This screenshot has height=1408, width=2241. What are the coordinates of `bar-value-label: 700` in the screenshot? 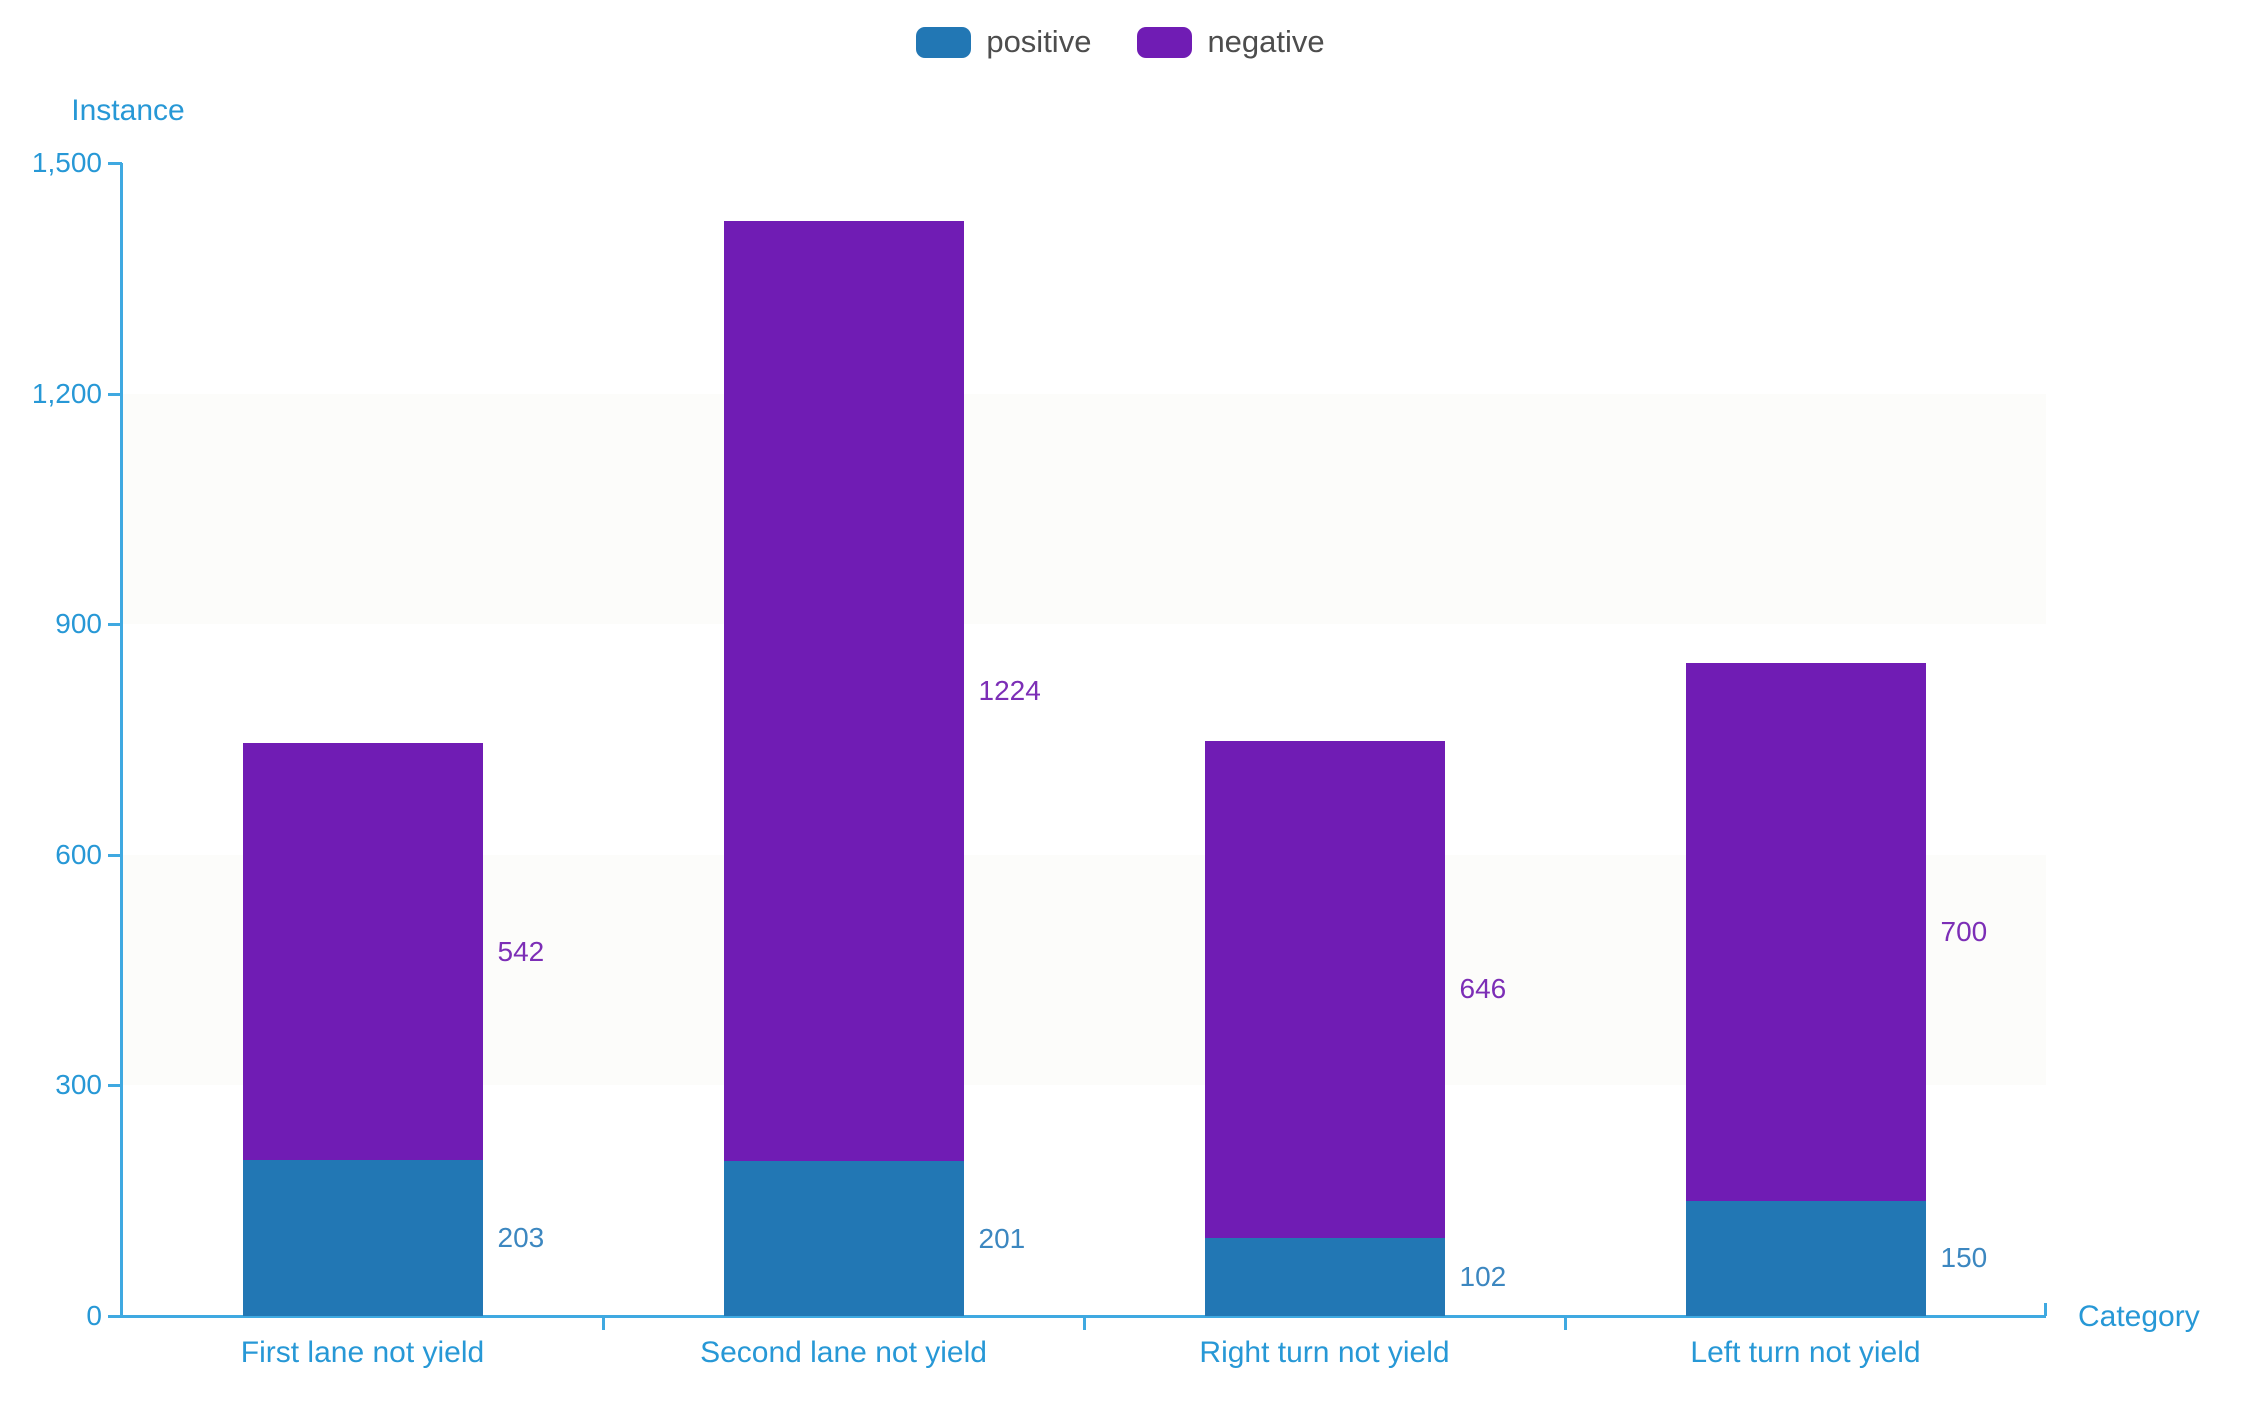 It's located at (1964, 931).